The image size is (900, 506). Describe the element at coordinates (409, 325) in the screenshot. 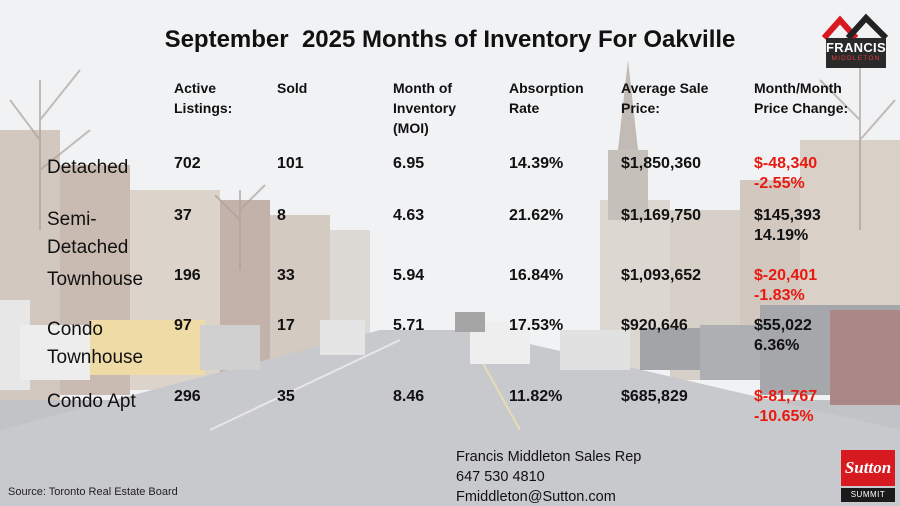

I see `cell-moi: 5.71` at that location.